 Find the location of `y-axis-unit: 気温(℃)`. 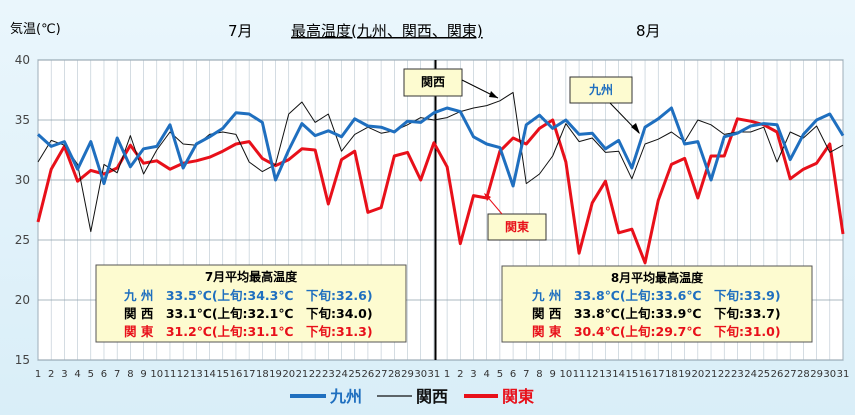

y-axis-unit: 気温(℃) is located at coordinates (35, 29).